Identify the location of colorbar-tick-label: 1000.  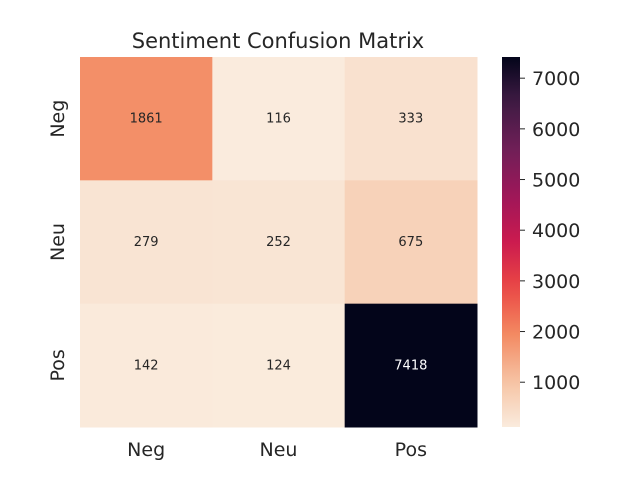
(556, 383).